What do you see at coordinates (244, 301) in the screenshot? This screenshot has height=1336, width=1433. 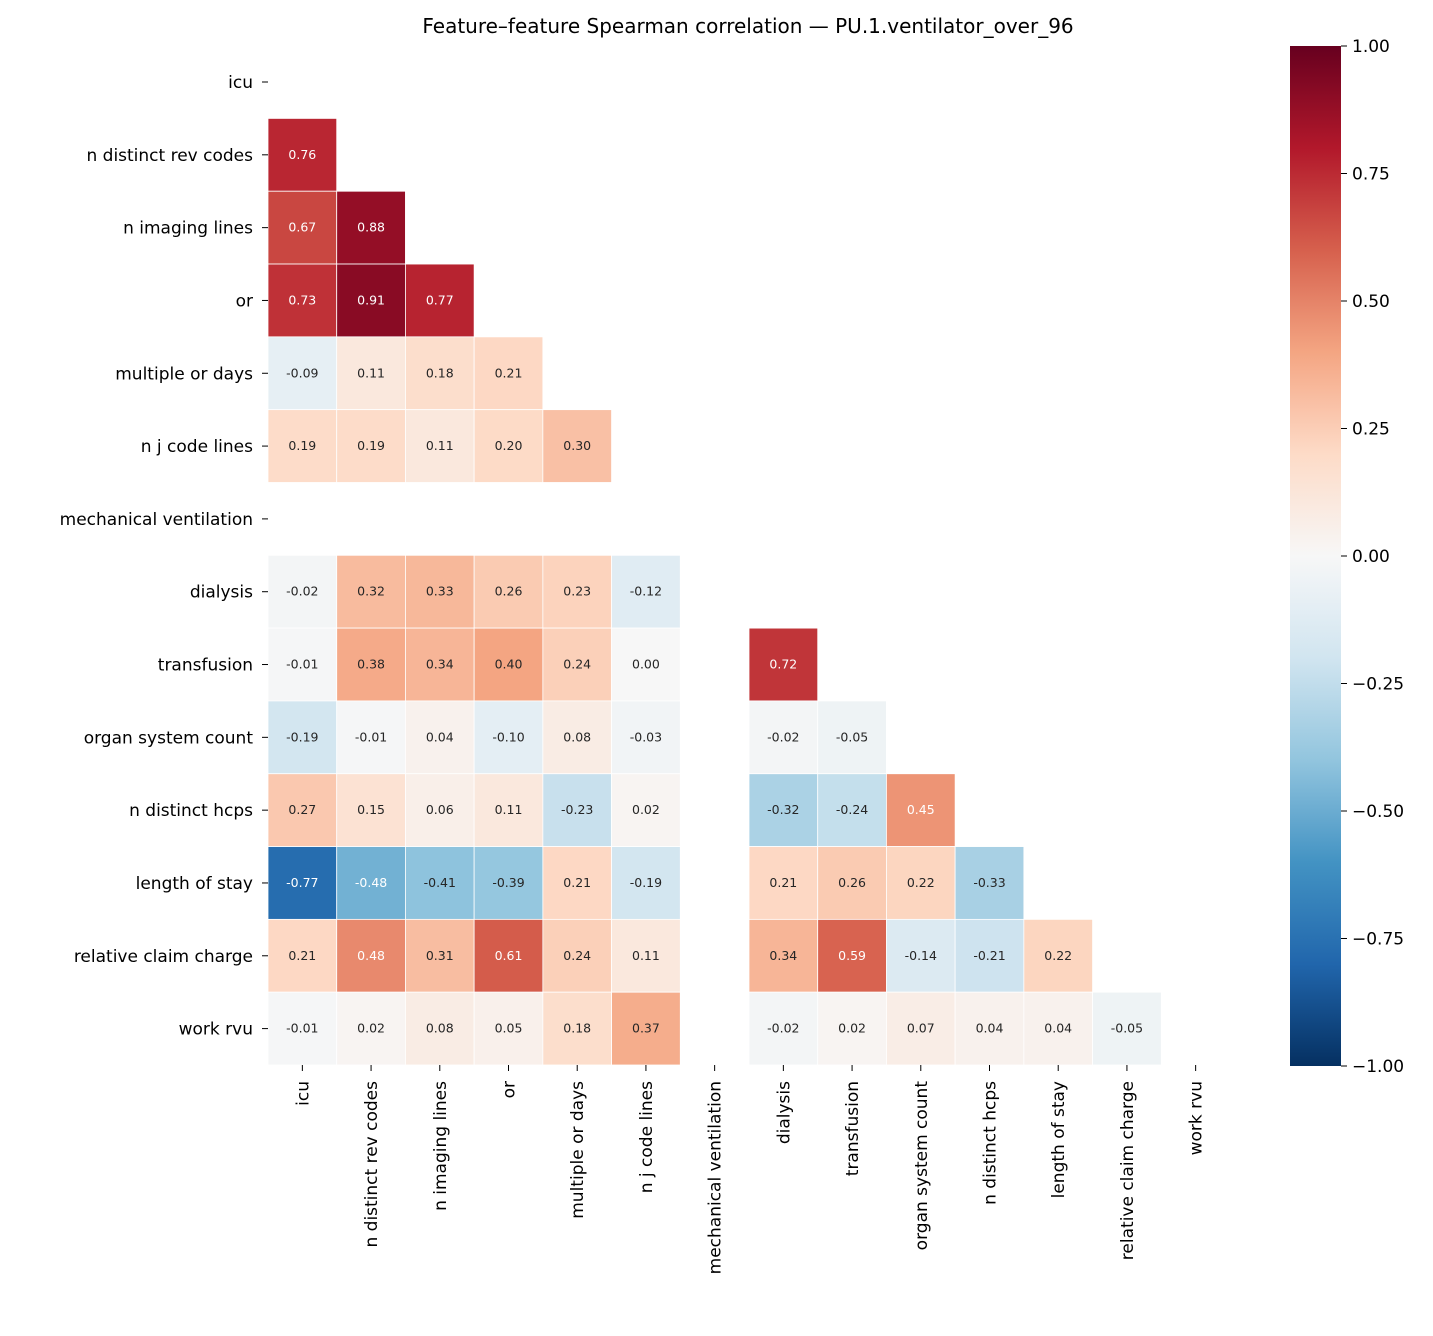 I see `y-tick-label: or` at bounding box center [244, 301].